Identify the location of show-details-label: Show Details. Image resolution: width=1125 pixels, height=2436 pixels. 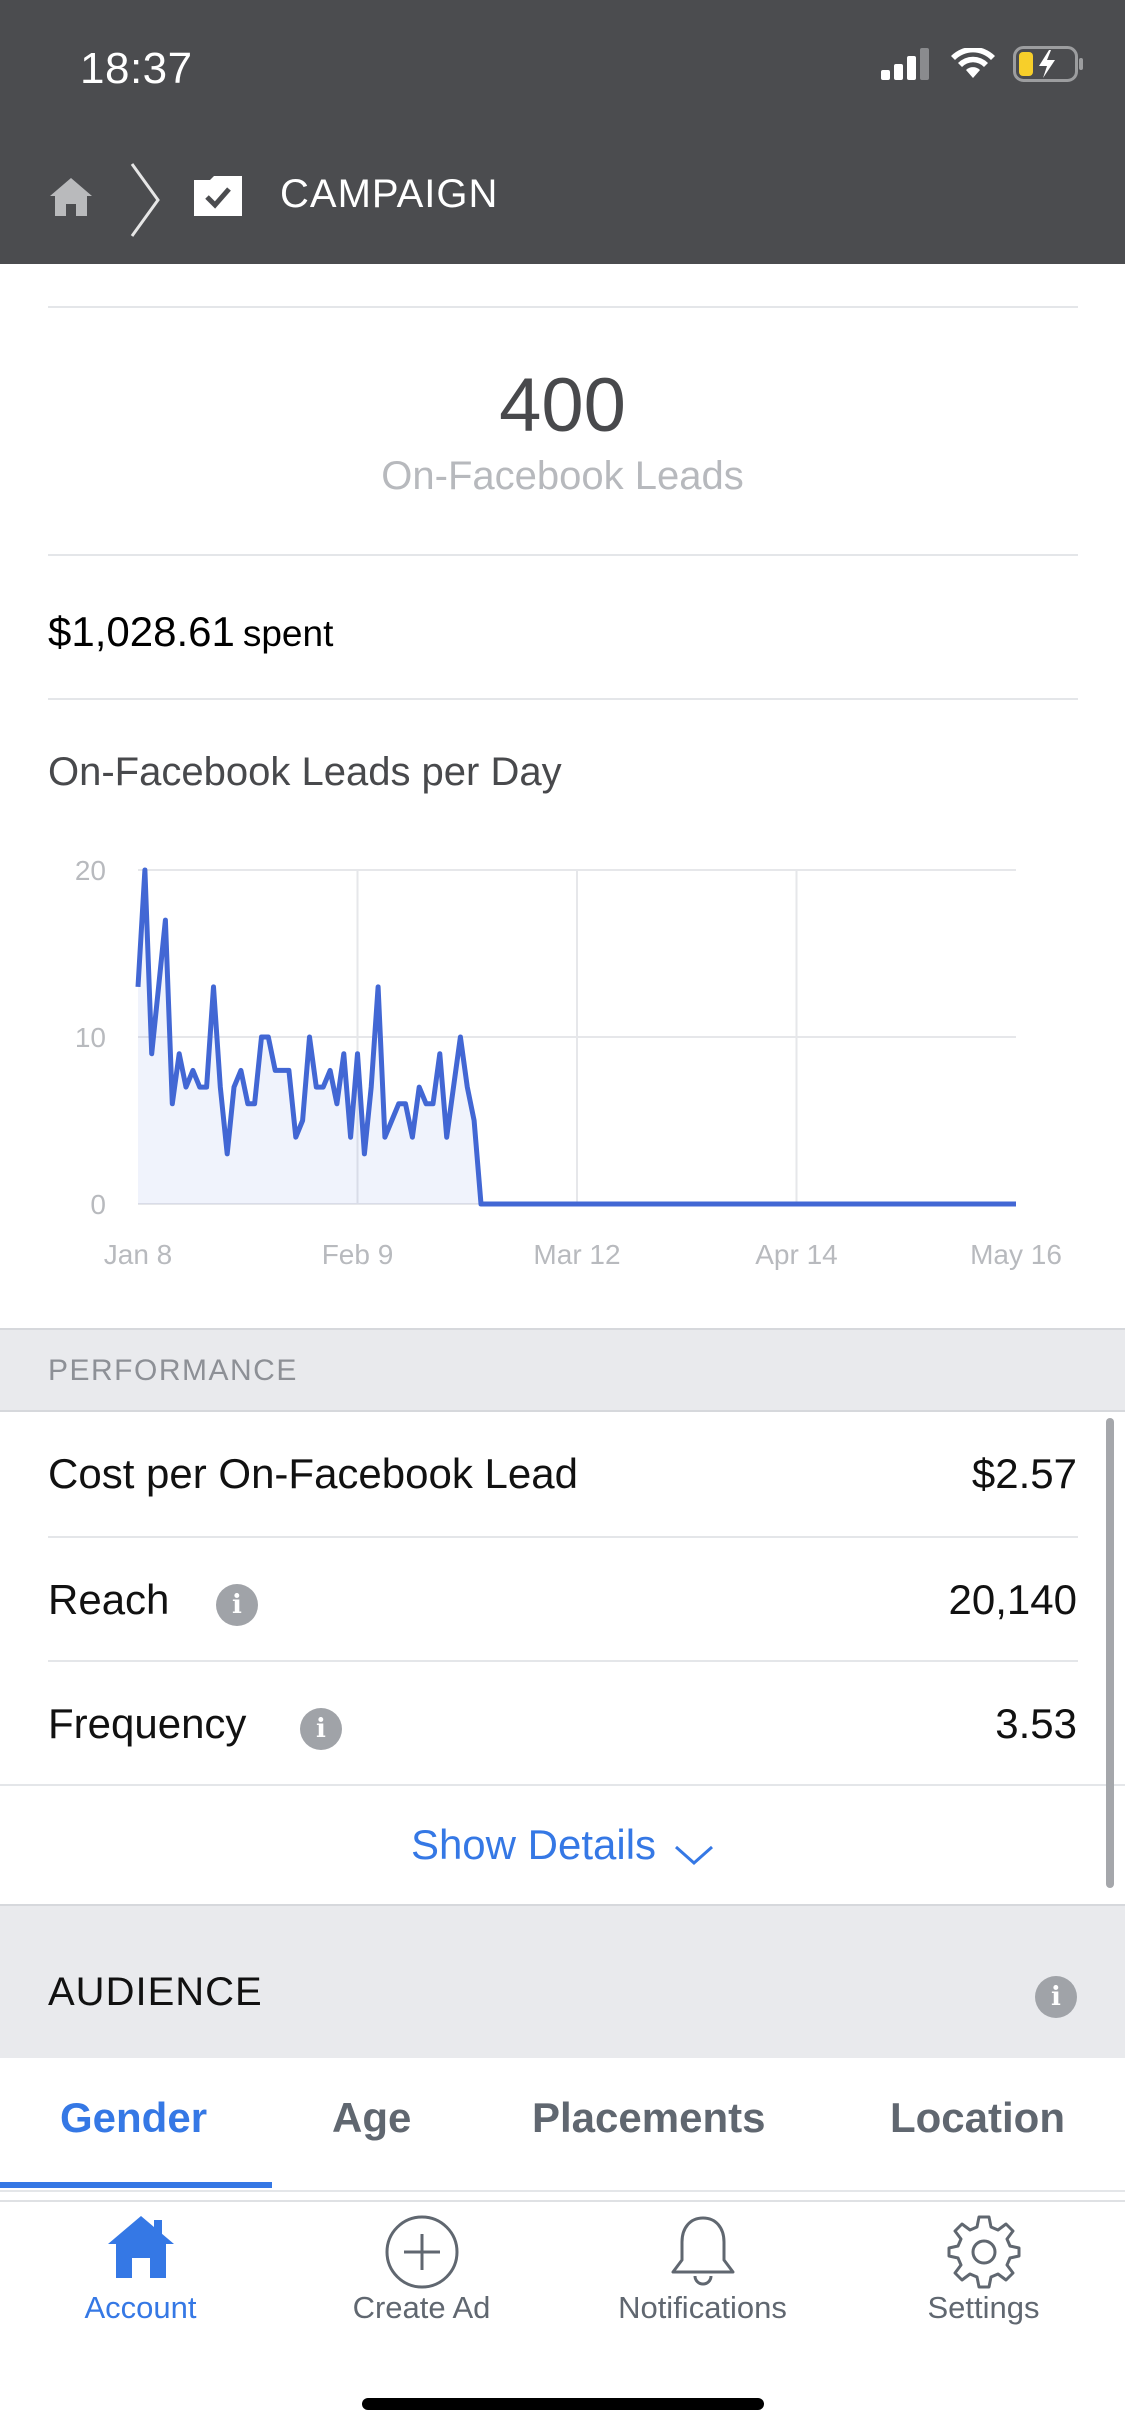
(533, 1844).